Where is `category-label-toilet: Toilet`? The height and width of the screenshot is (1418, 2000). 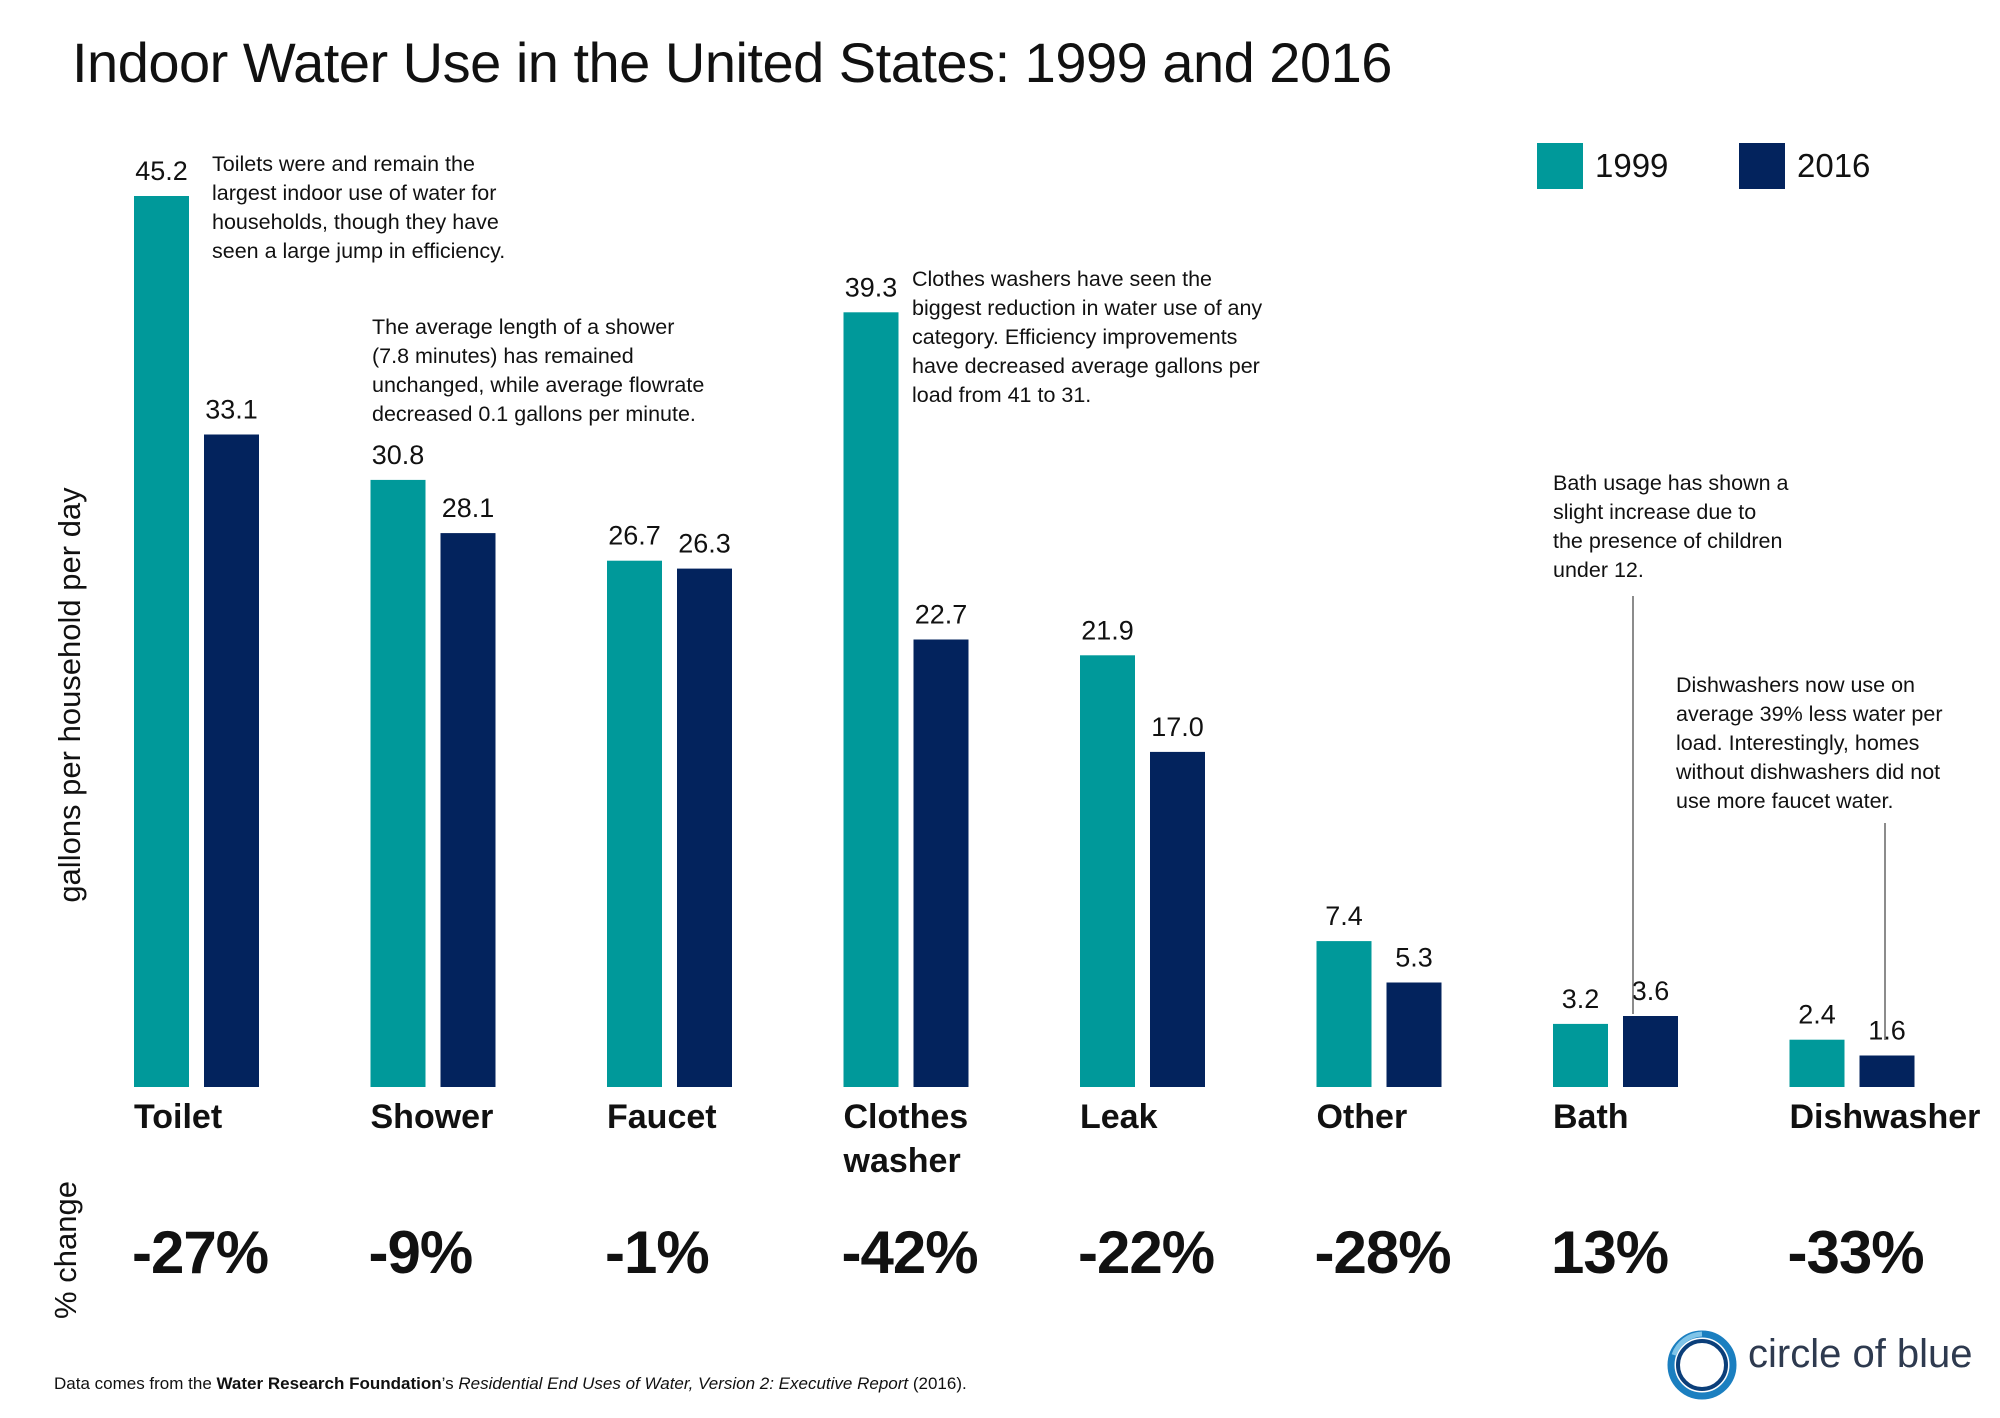 category-label-toilet: Toilet is located at coordinates (249, 1117).